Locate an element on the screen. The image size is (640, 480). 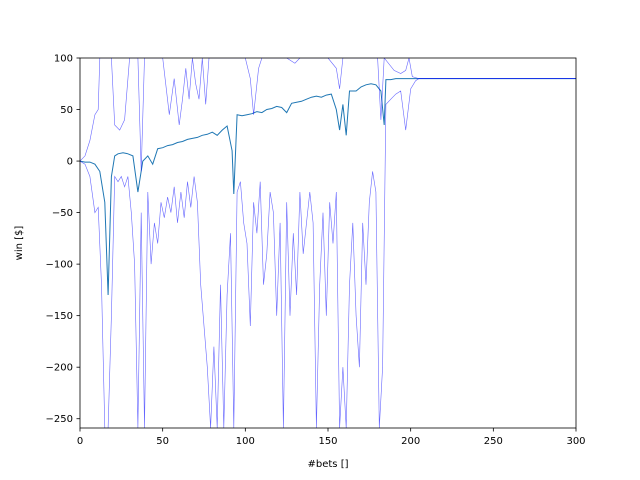
y-tick-label: 0 is located at coordinates (70, 162).